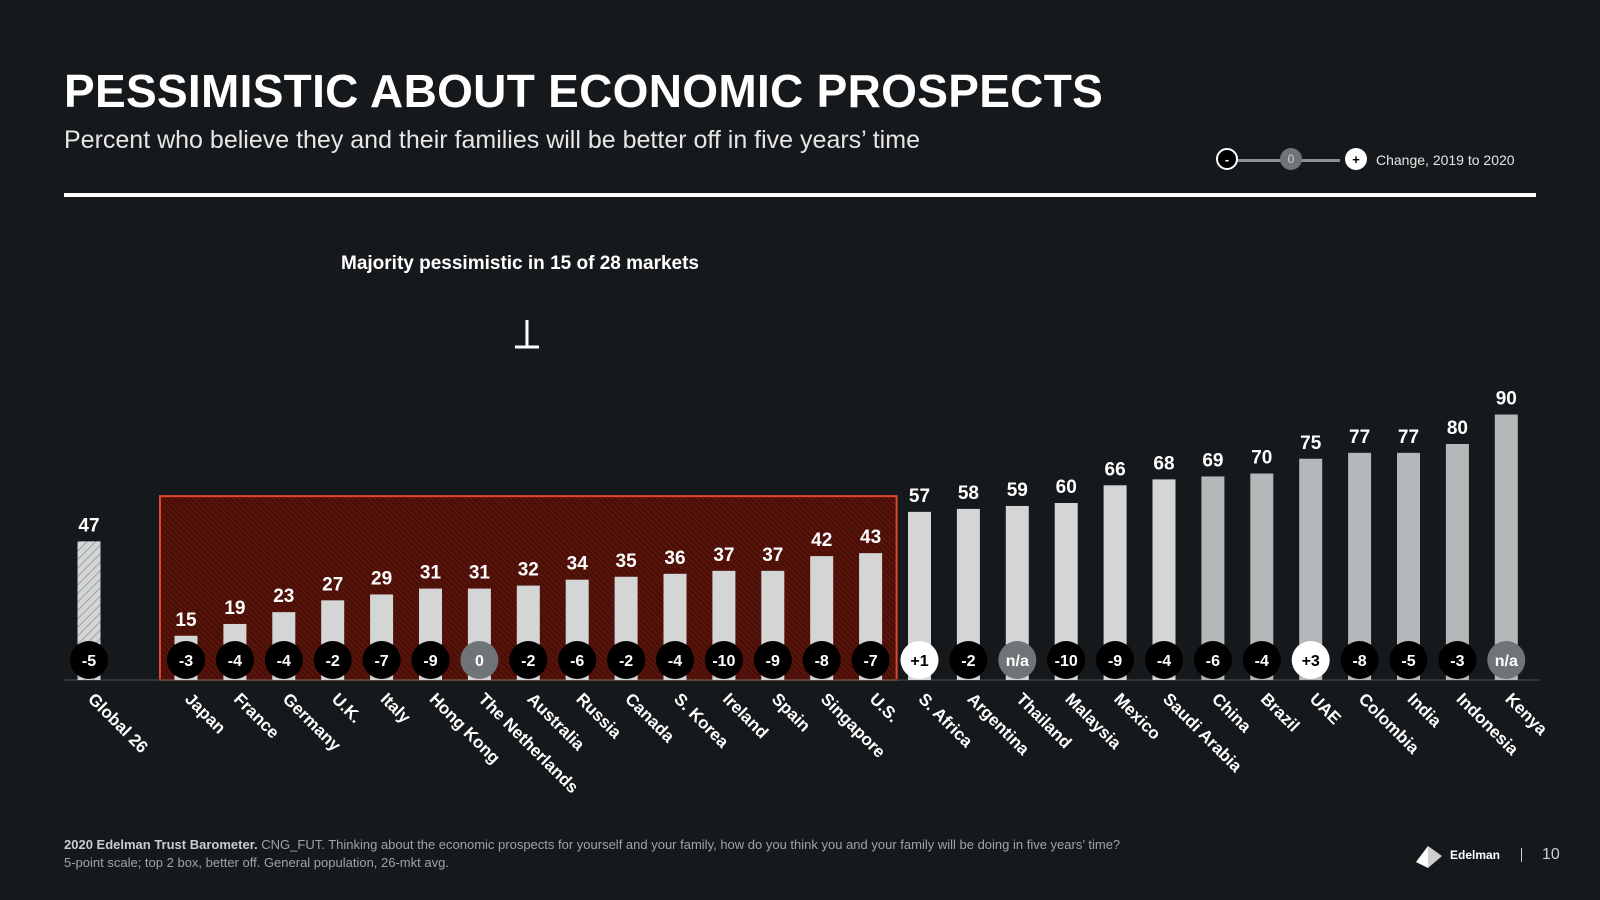 The width and height of the screenshot is (1600, 900). I want to click on change-label: -9, so click(773, 661).